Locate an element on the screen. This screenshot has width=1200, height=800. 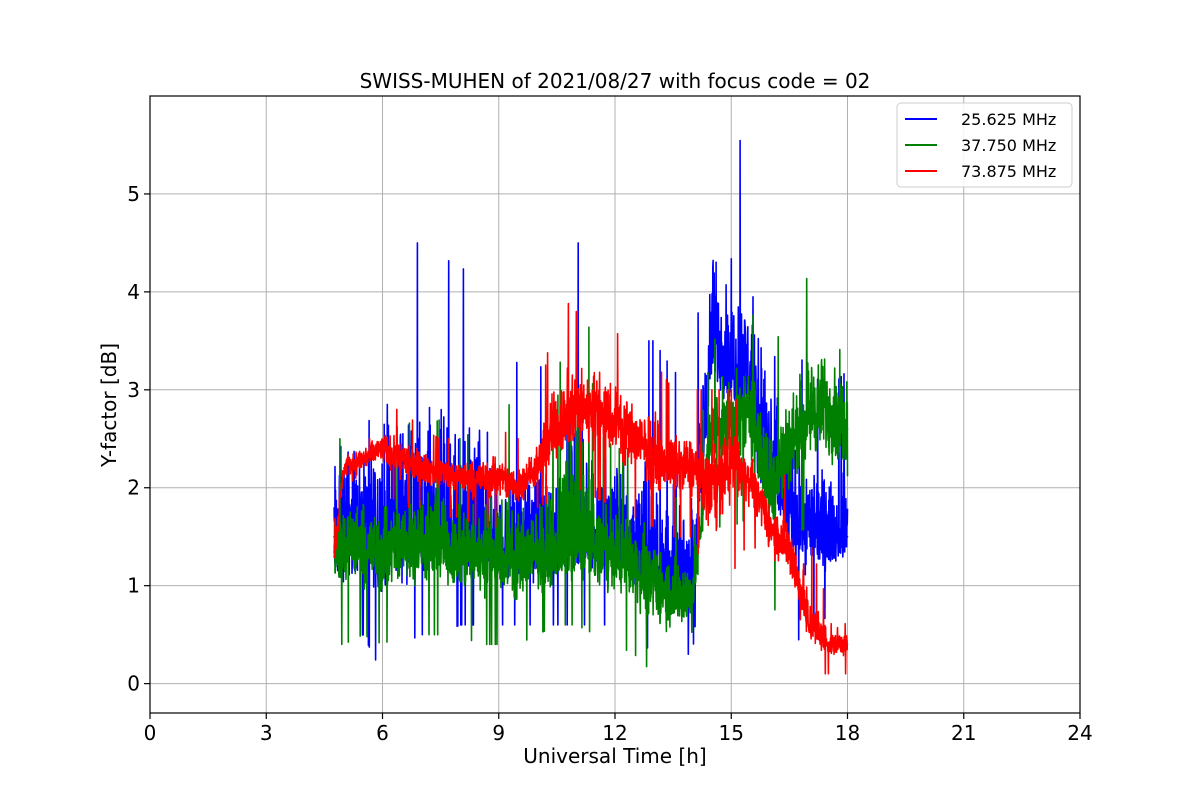
x-tick-label: 12 is located at coordinates (614, 733).